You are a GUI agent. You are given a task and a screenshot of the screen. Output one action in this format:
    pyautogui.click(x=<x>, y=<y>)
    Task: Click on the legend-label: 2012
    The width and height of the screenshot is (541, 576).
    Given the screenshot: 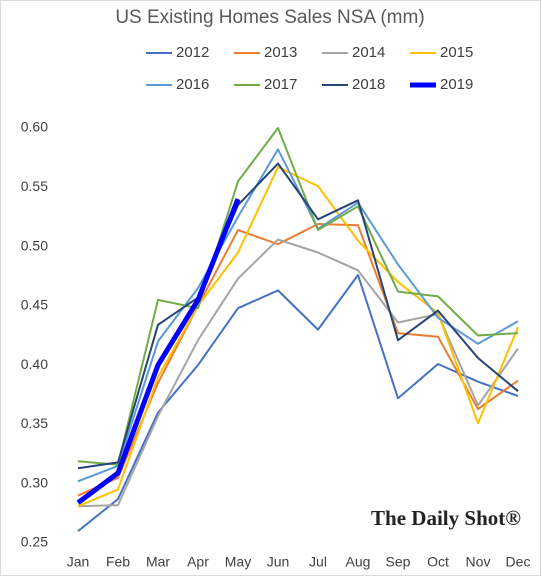 What is the action you would take?
    pyautogui.click(x=192, y=52)
    